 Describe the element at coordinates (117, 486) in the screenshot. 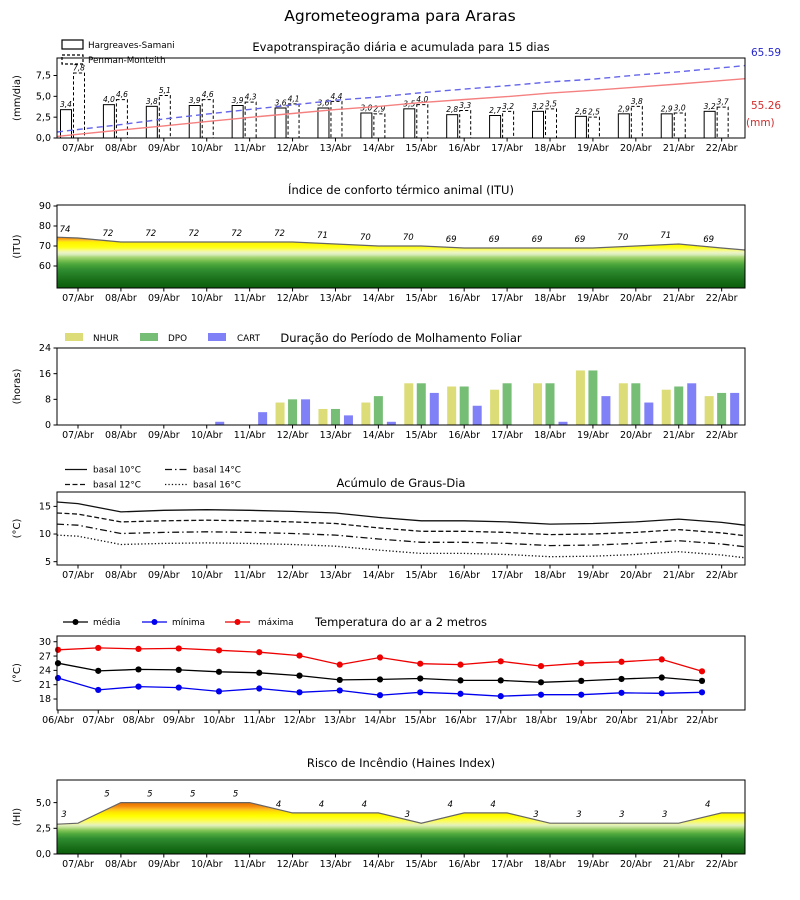

I see `svg-text: basal 12°C` at that location.